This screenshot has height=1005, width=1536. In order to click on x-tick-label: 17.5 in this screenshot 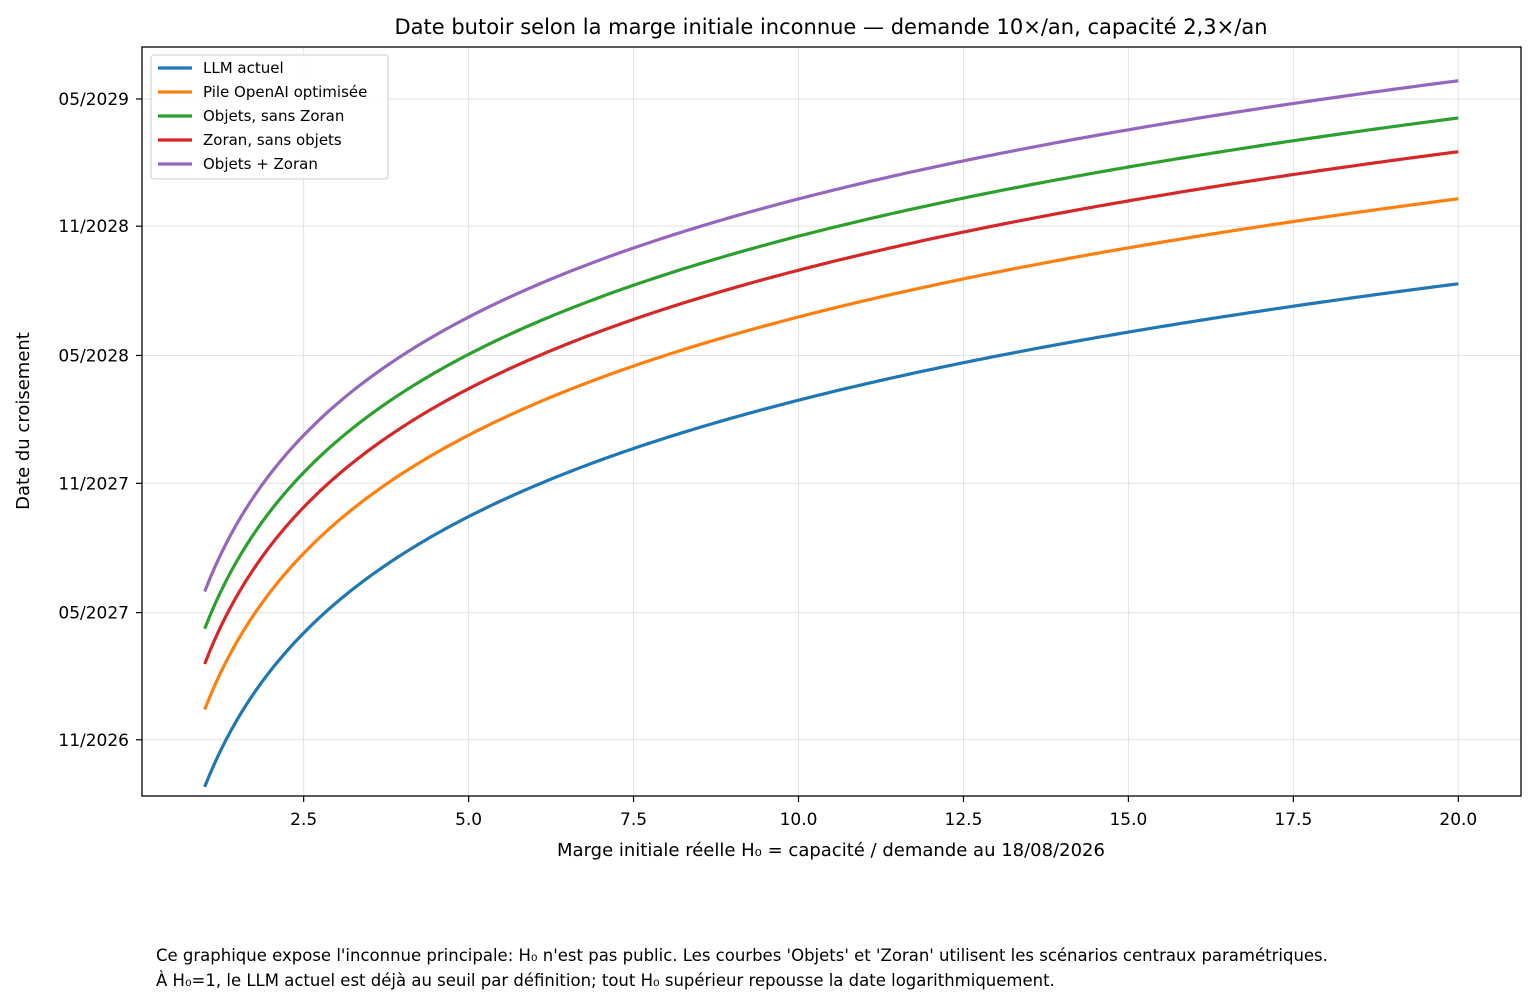, I will do `click(1293, 820)`.